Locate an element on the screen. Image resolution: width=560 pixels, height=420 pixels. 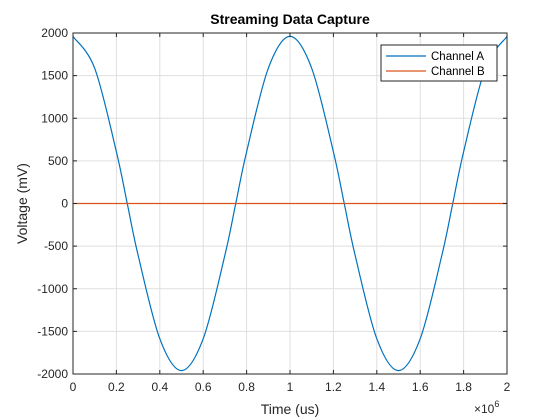
x-tick-label: 0.2 is located at coordinates (116, 387).